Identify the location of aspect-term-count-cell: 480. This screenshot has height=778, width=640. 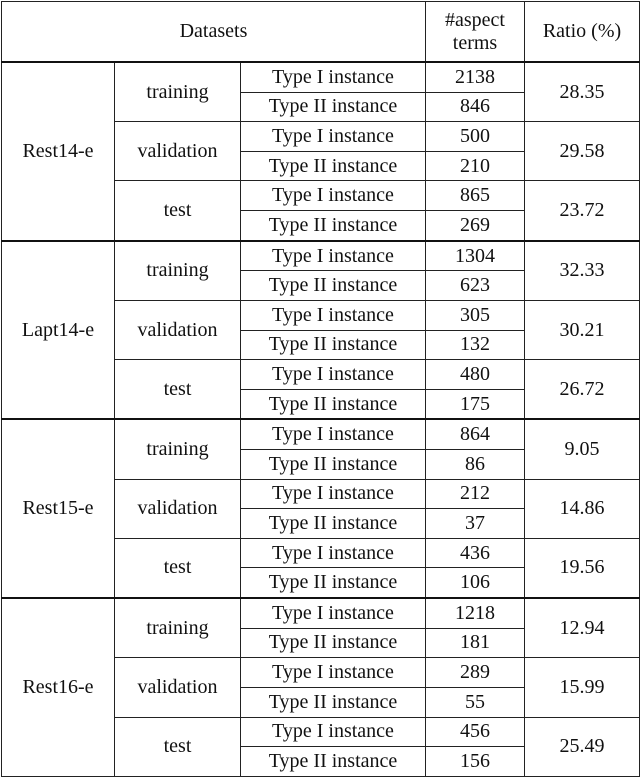
(475, 374).